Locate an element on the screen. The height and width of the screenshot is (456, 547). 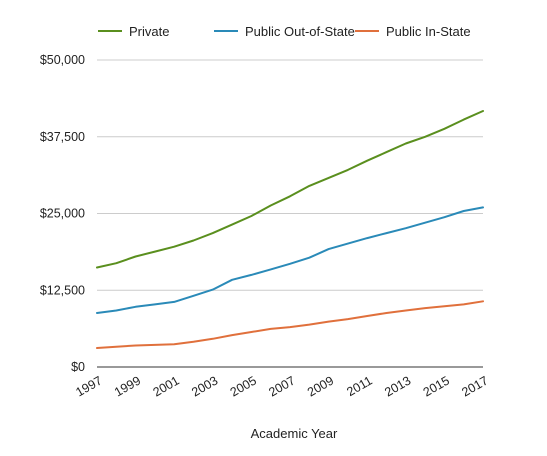
y-tick-label: $25,000 is located at coordinates (62, 214).